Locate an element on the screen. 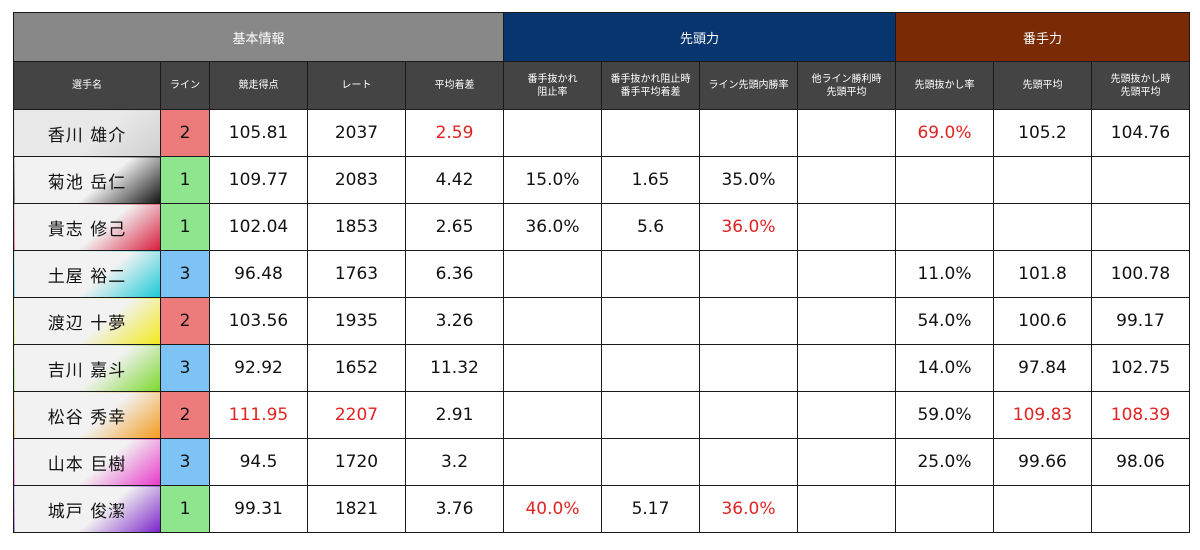 This screenshot has width=1200, height=550. table-row: 香川 雄介 2 105.81 2037 2.59 69.0% 105.2 104.76 is located at coordinates (601, 133).